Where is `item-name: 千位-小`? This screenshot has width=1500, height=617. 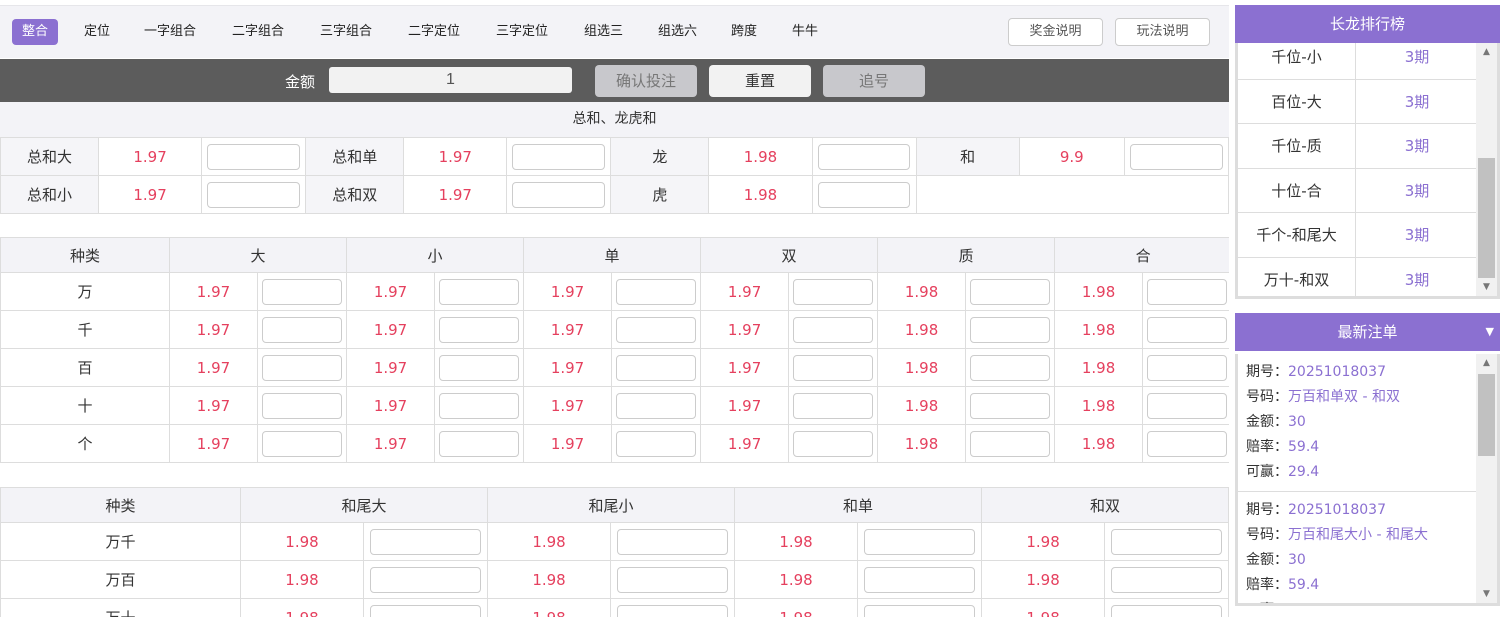 item-name: 千位-小 is located at coordinates (1297, 61).